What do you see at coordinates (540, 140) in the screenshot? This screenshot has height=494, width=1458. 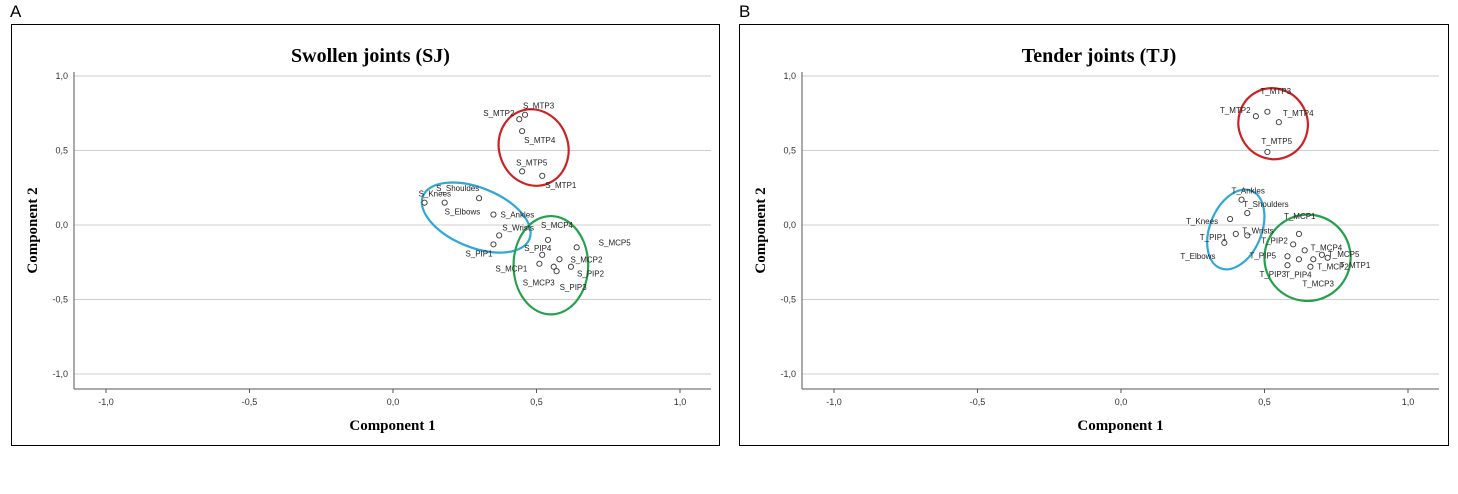 I see `point-label-s-mtp4: S_MTP4` at bounding box center [540, 140].